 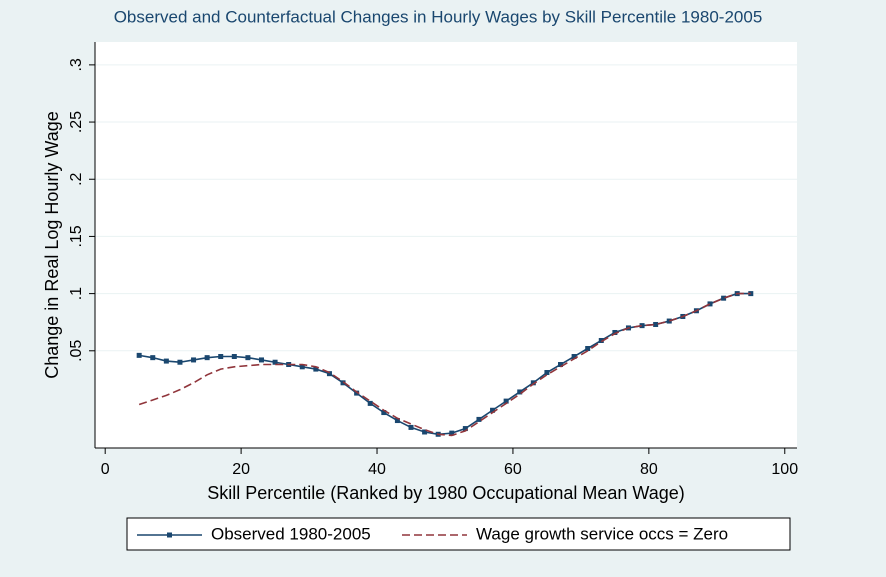 What do you see at coordinates (76, 351) in the screenshot?
I see `y-tick-label: .05` at bounding box center [76, 351].